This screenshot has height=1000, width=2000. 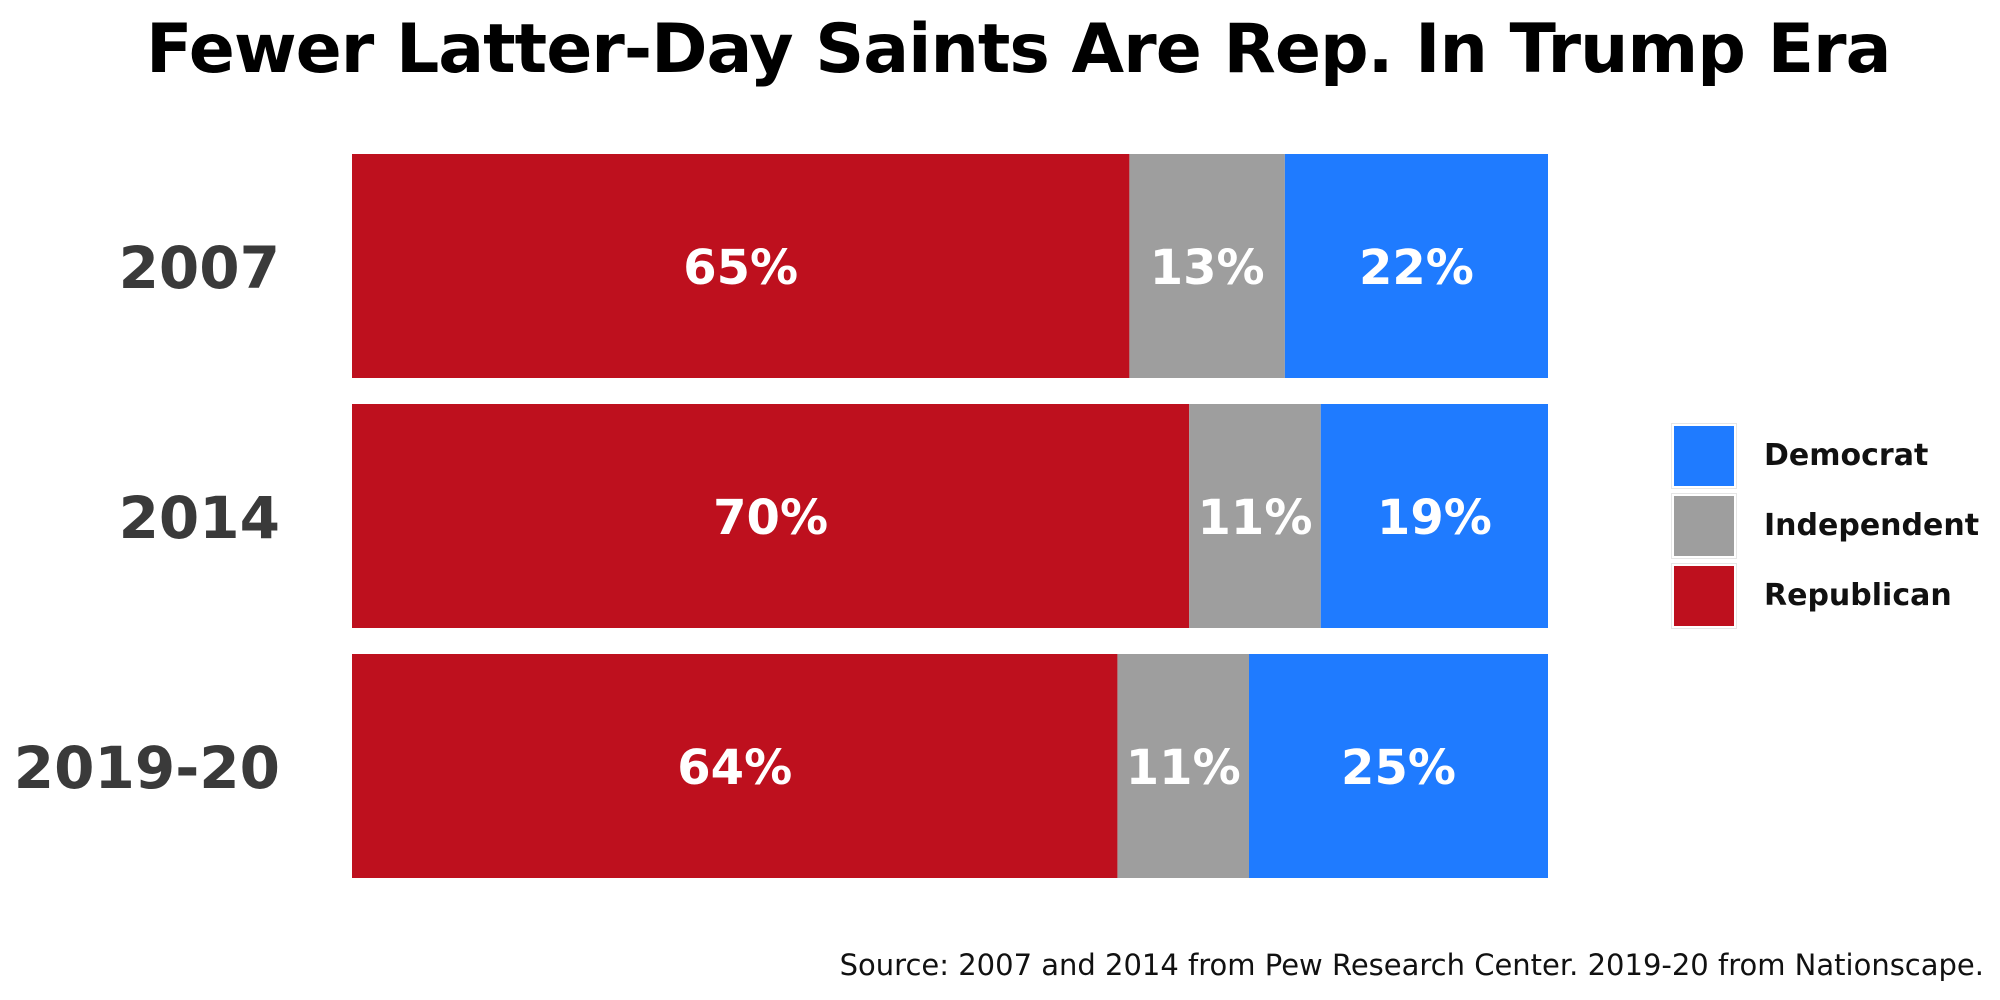 I want to click on data-label-2014-republican: 70%, so click(x=770, y=518).